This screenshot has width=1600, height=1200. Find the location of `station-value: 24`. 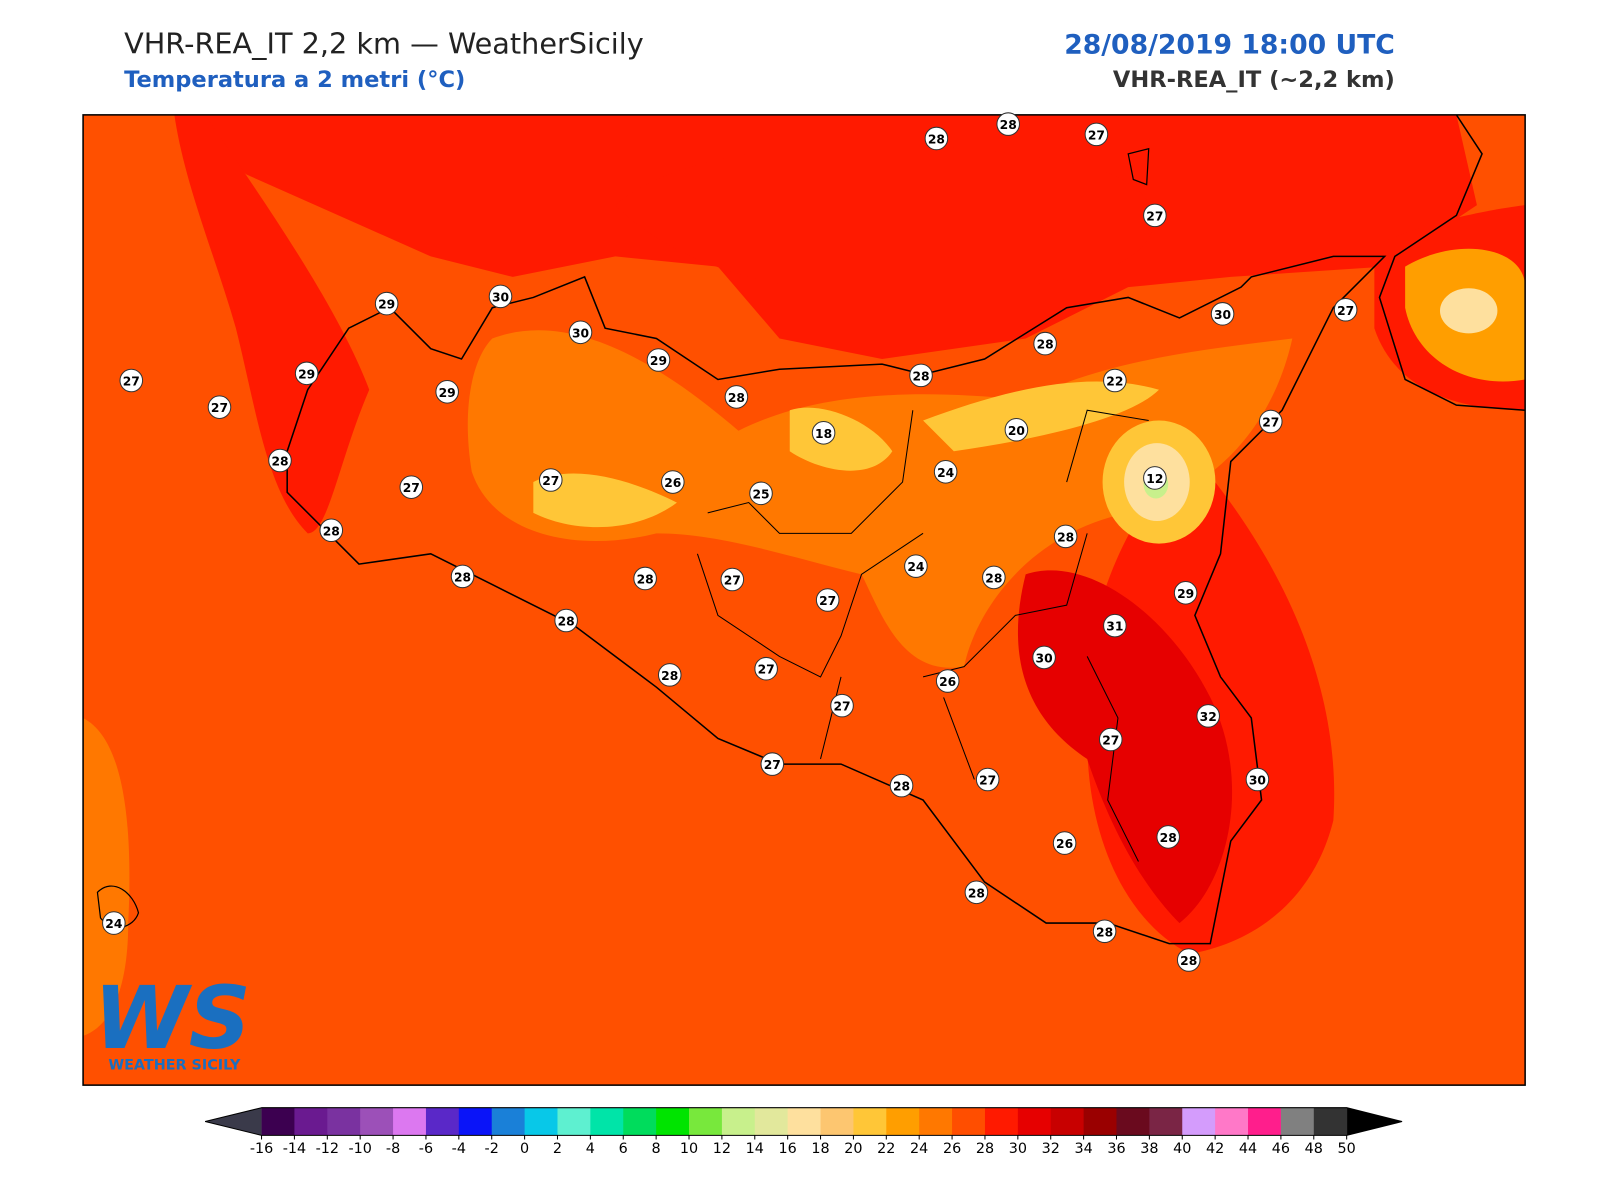

station-value: 24 is located at coordinates (915, 567).